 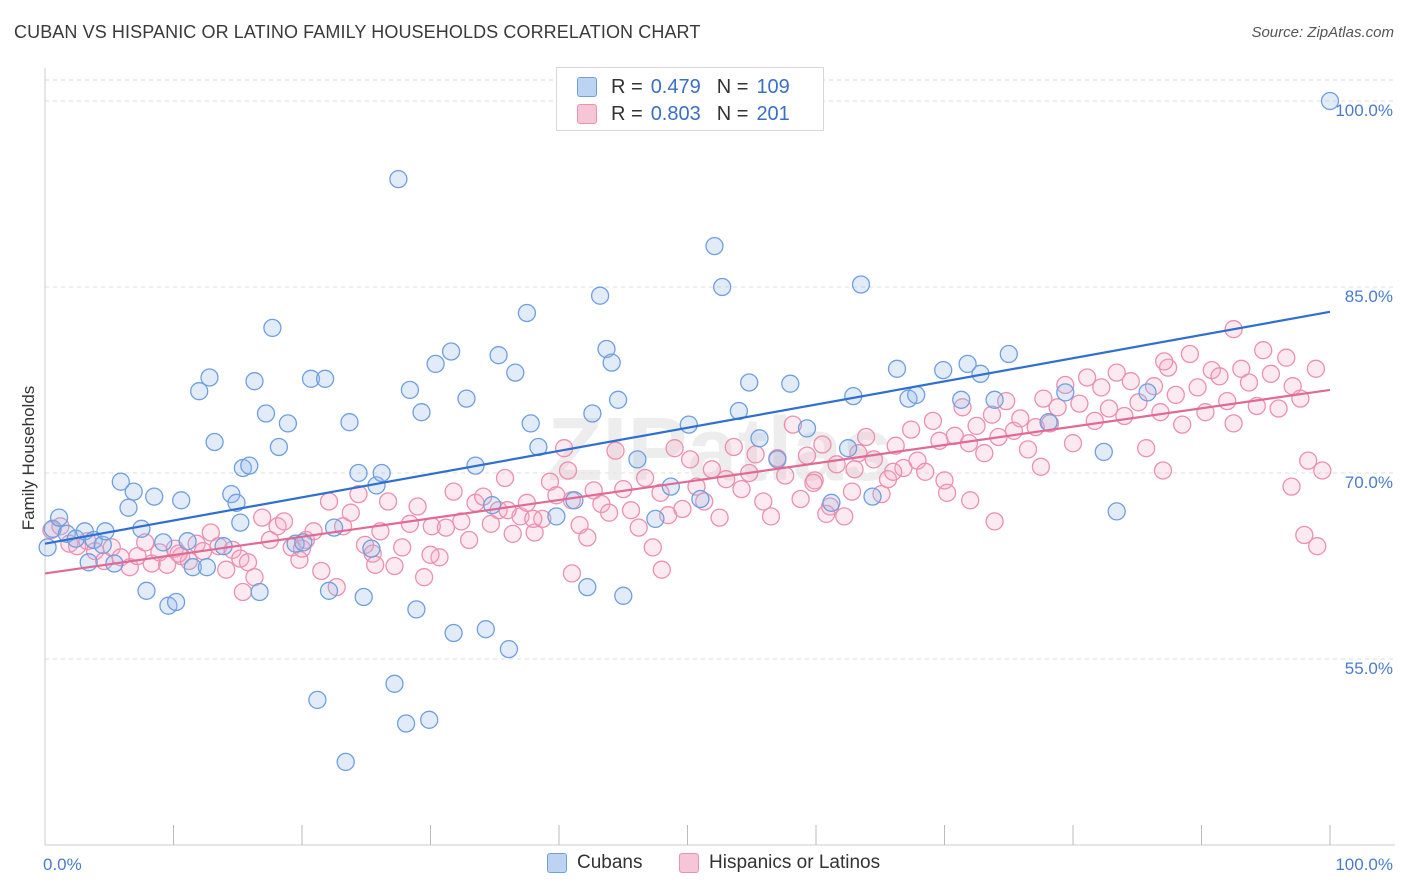 What do you see at coordinates (773, 86) in the screenshot?
I see `cubans-n-value: 109` at bounding box center [773, 86].